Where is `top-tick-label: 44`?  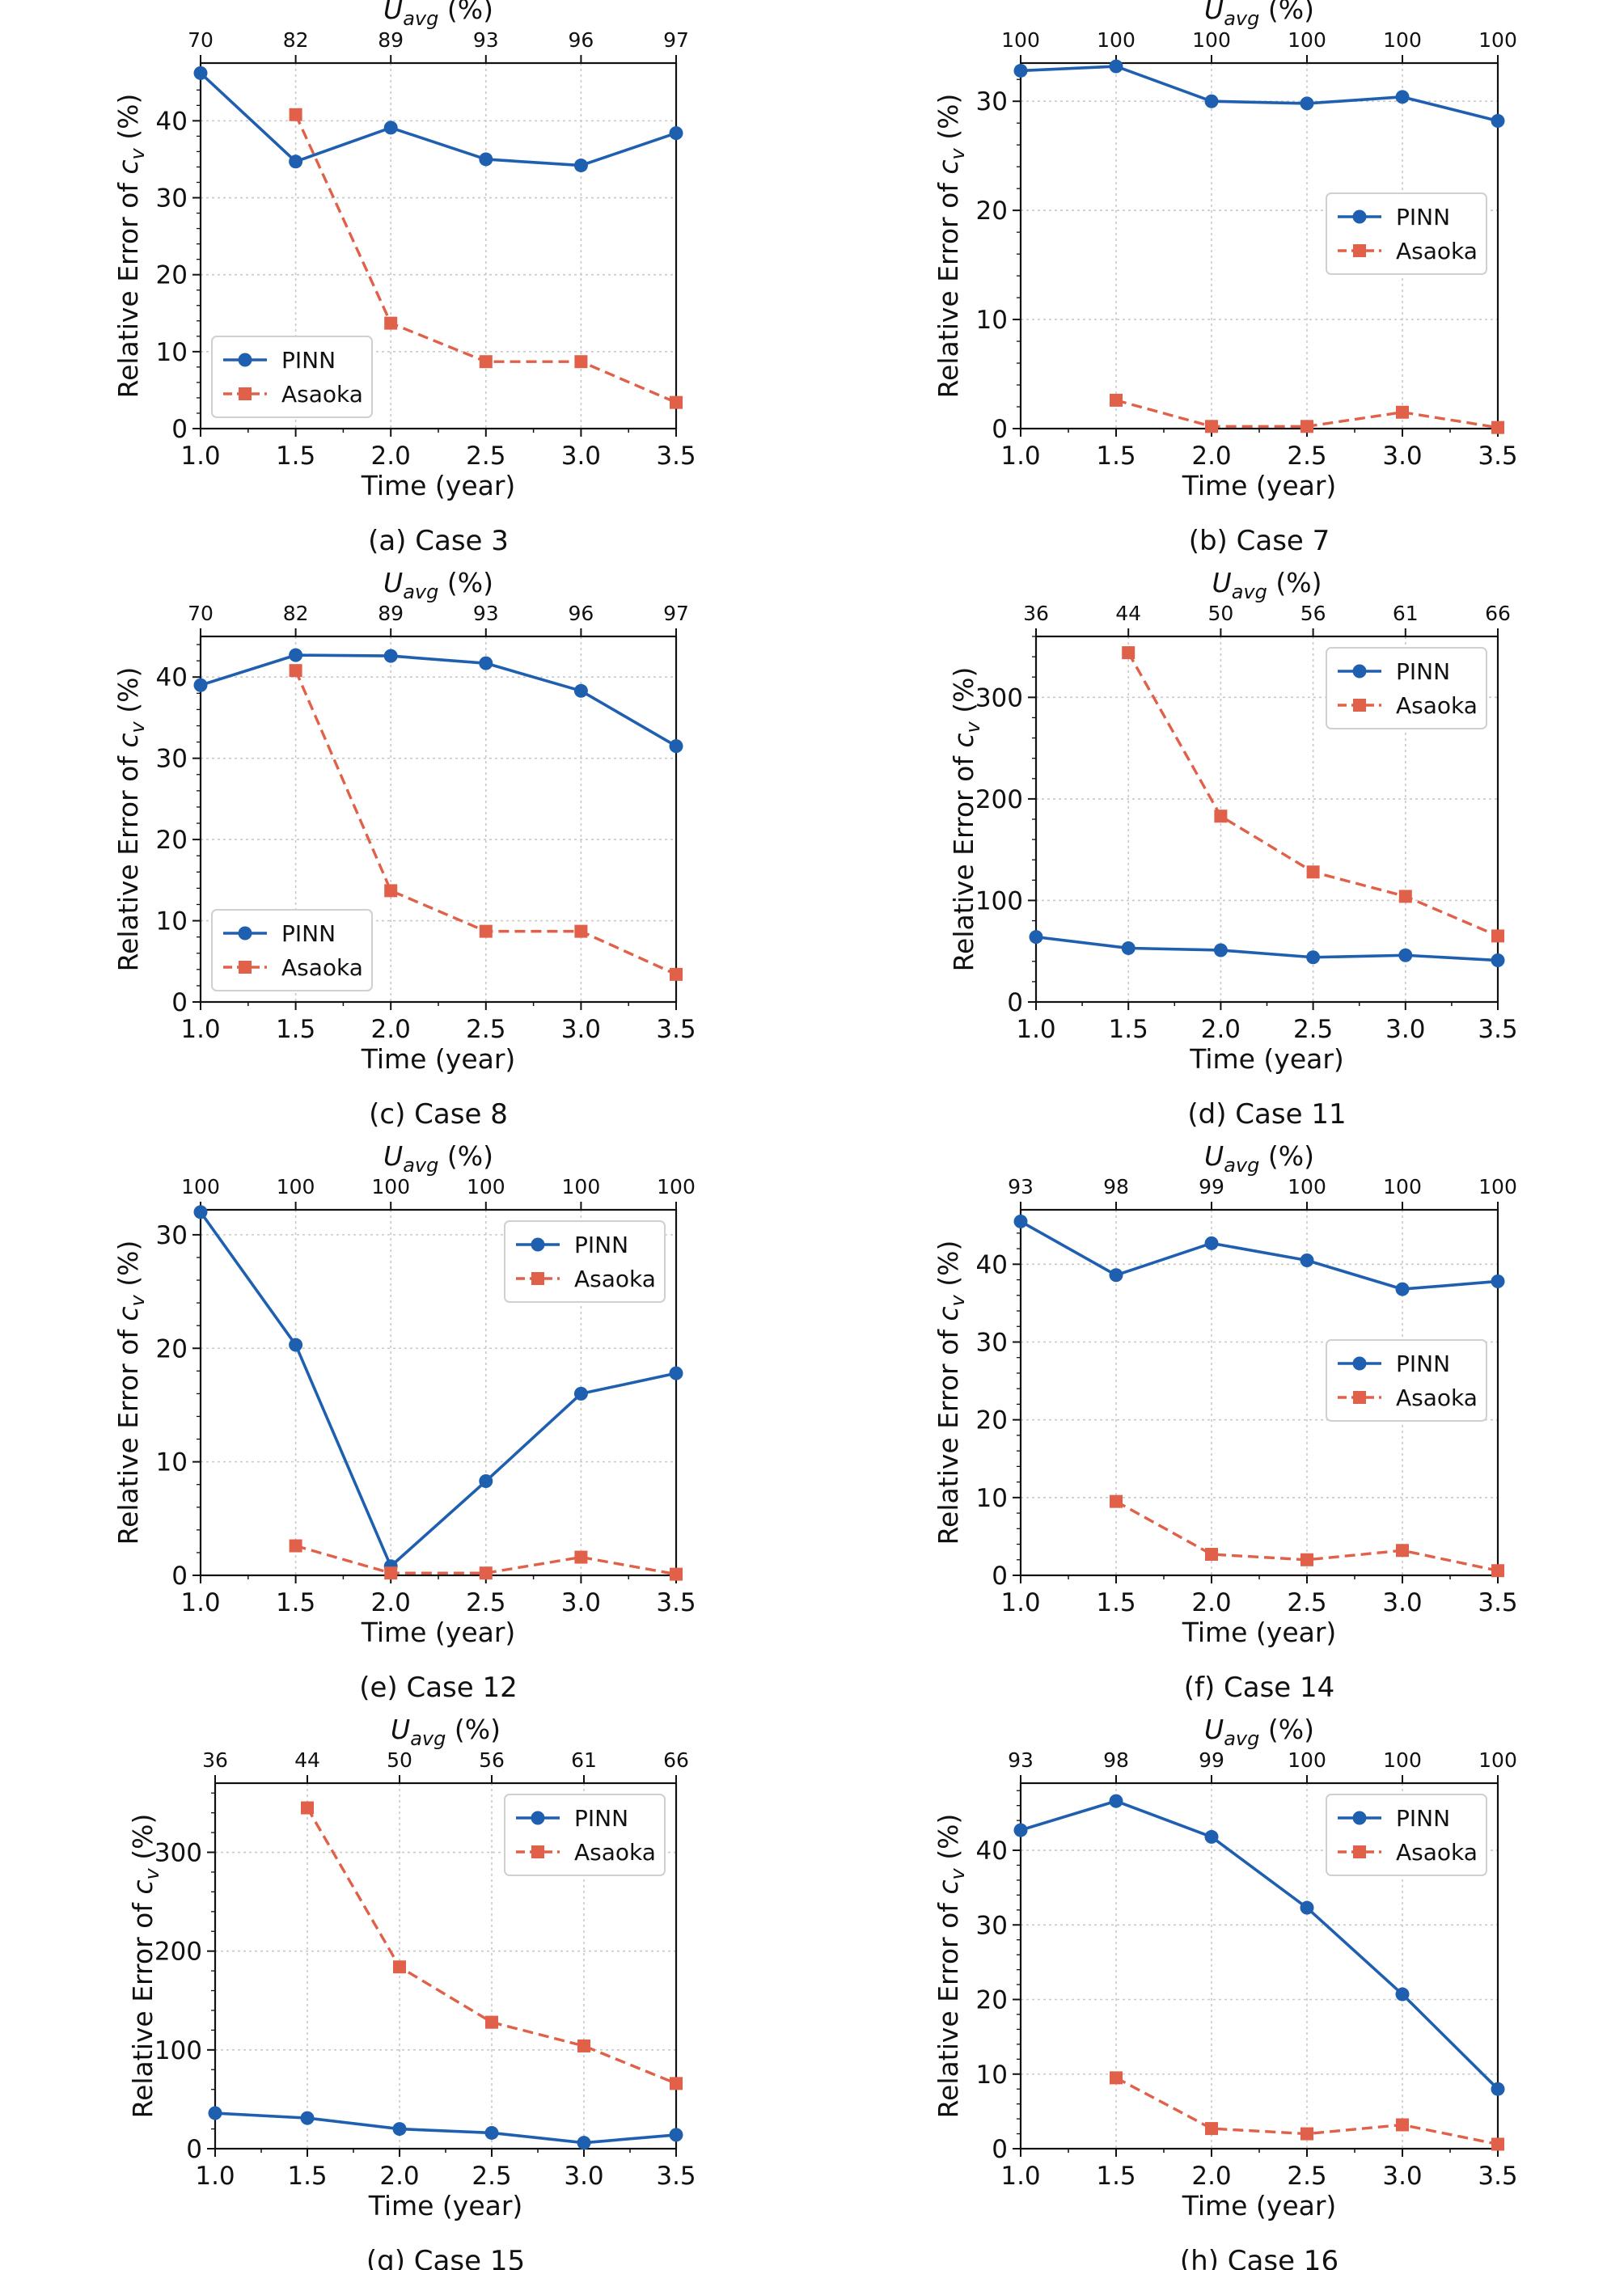
top-tick-label: 44 is located at coordinates (307, 1760).